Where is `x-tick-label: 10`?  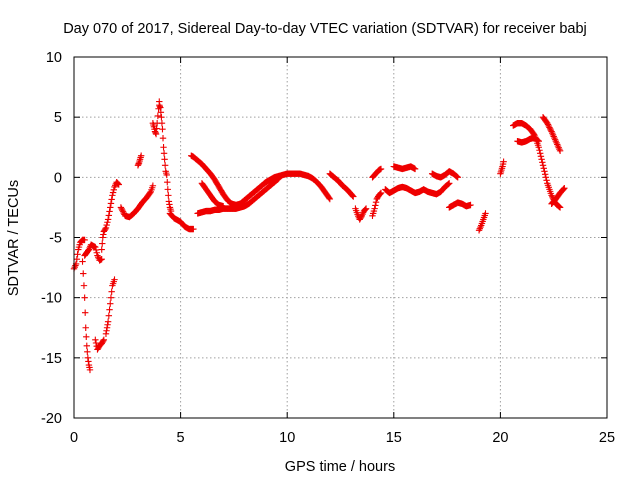 x-tick-label: 10 is located at coordinates (287, 438).